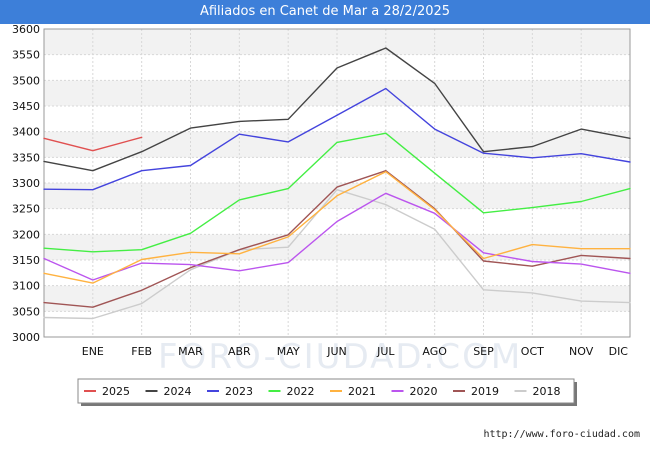  I want to click on legend-label-2019: 2019, so click(485, 391).